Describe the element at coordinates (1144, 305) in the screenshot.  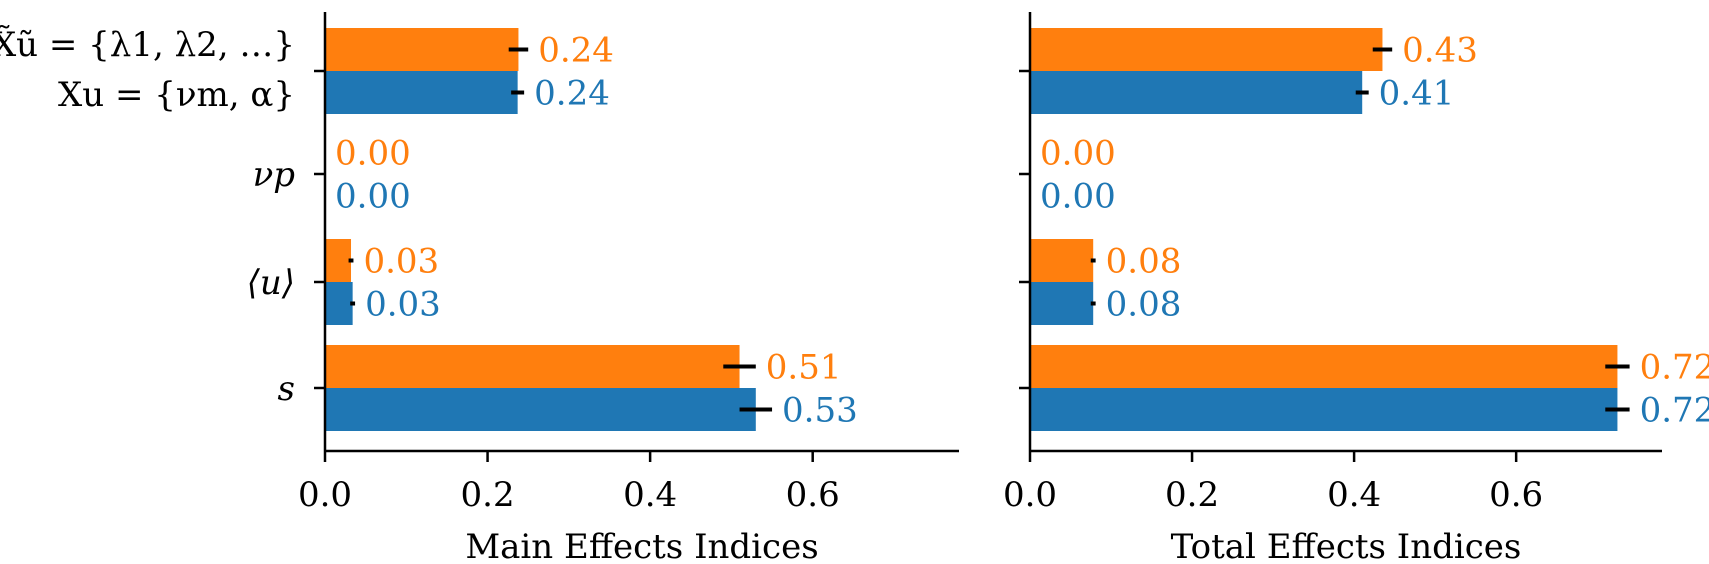
I see `value-label-blue-2: 0.08` at that location.